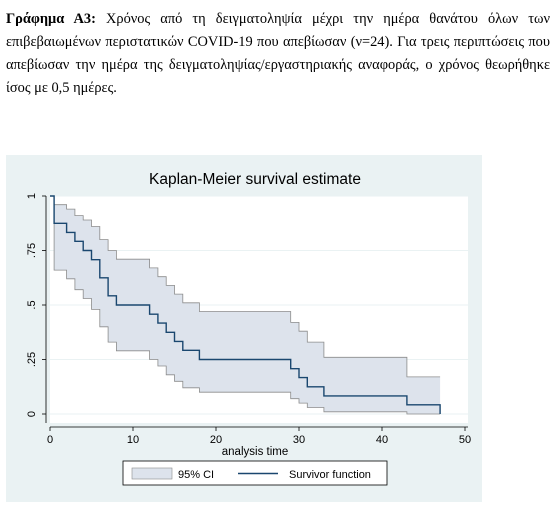  What do you see at coordinates (32, 414) in the screenshot?
I see `y-tick-label-0: 0` at bounding box center [32, 414].